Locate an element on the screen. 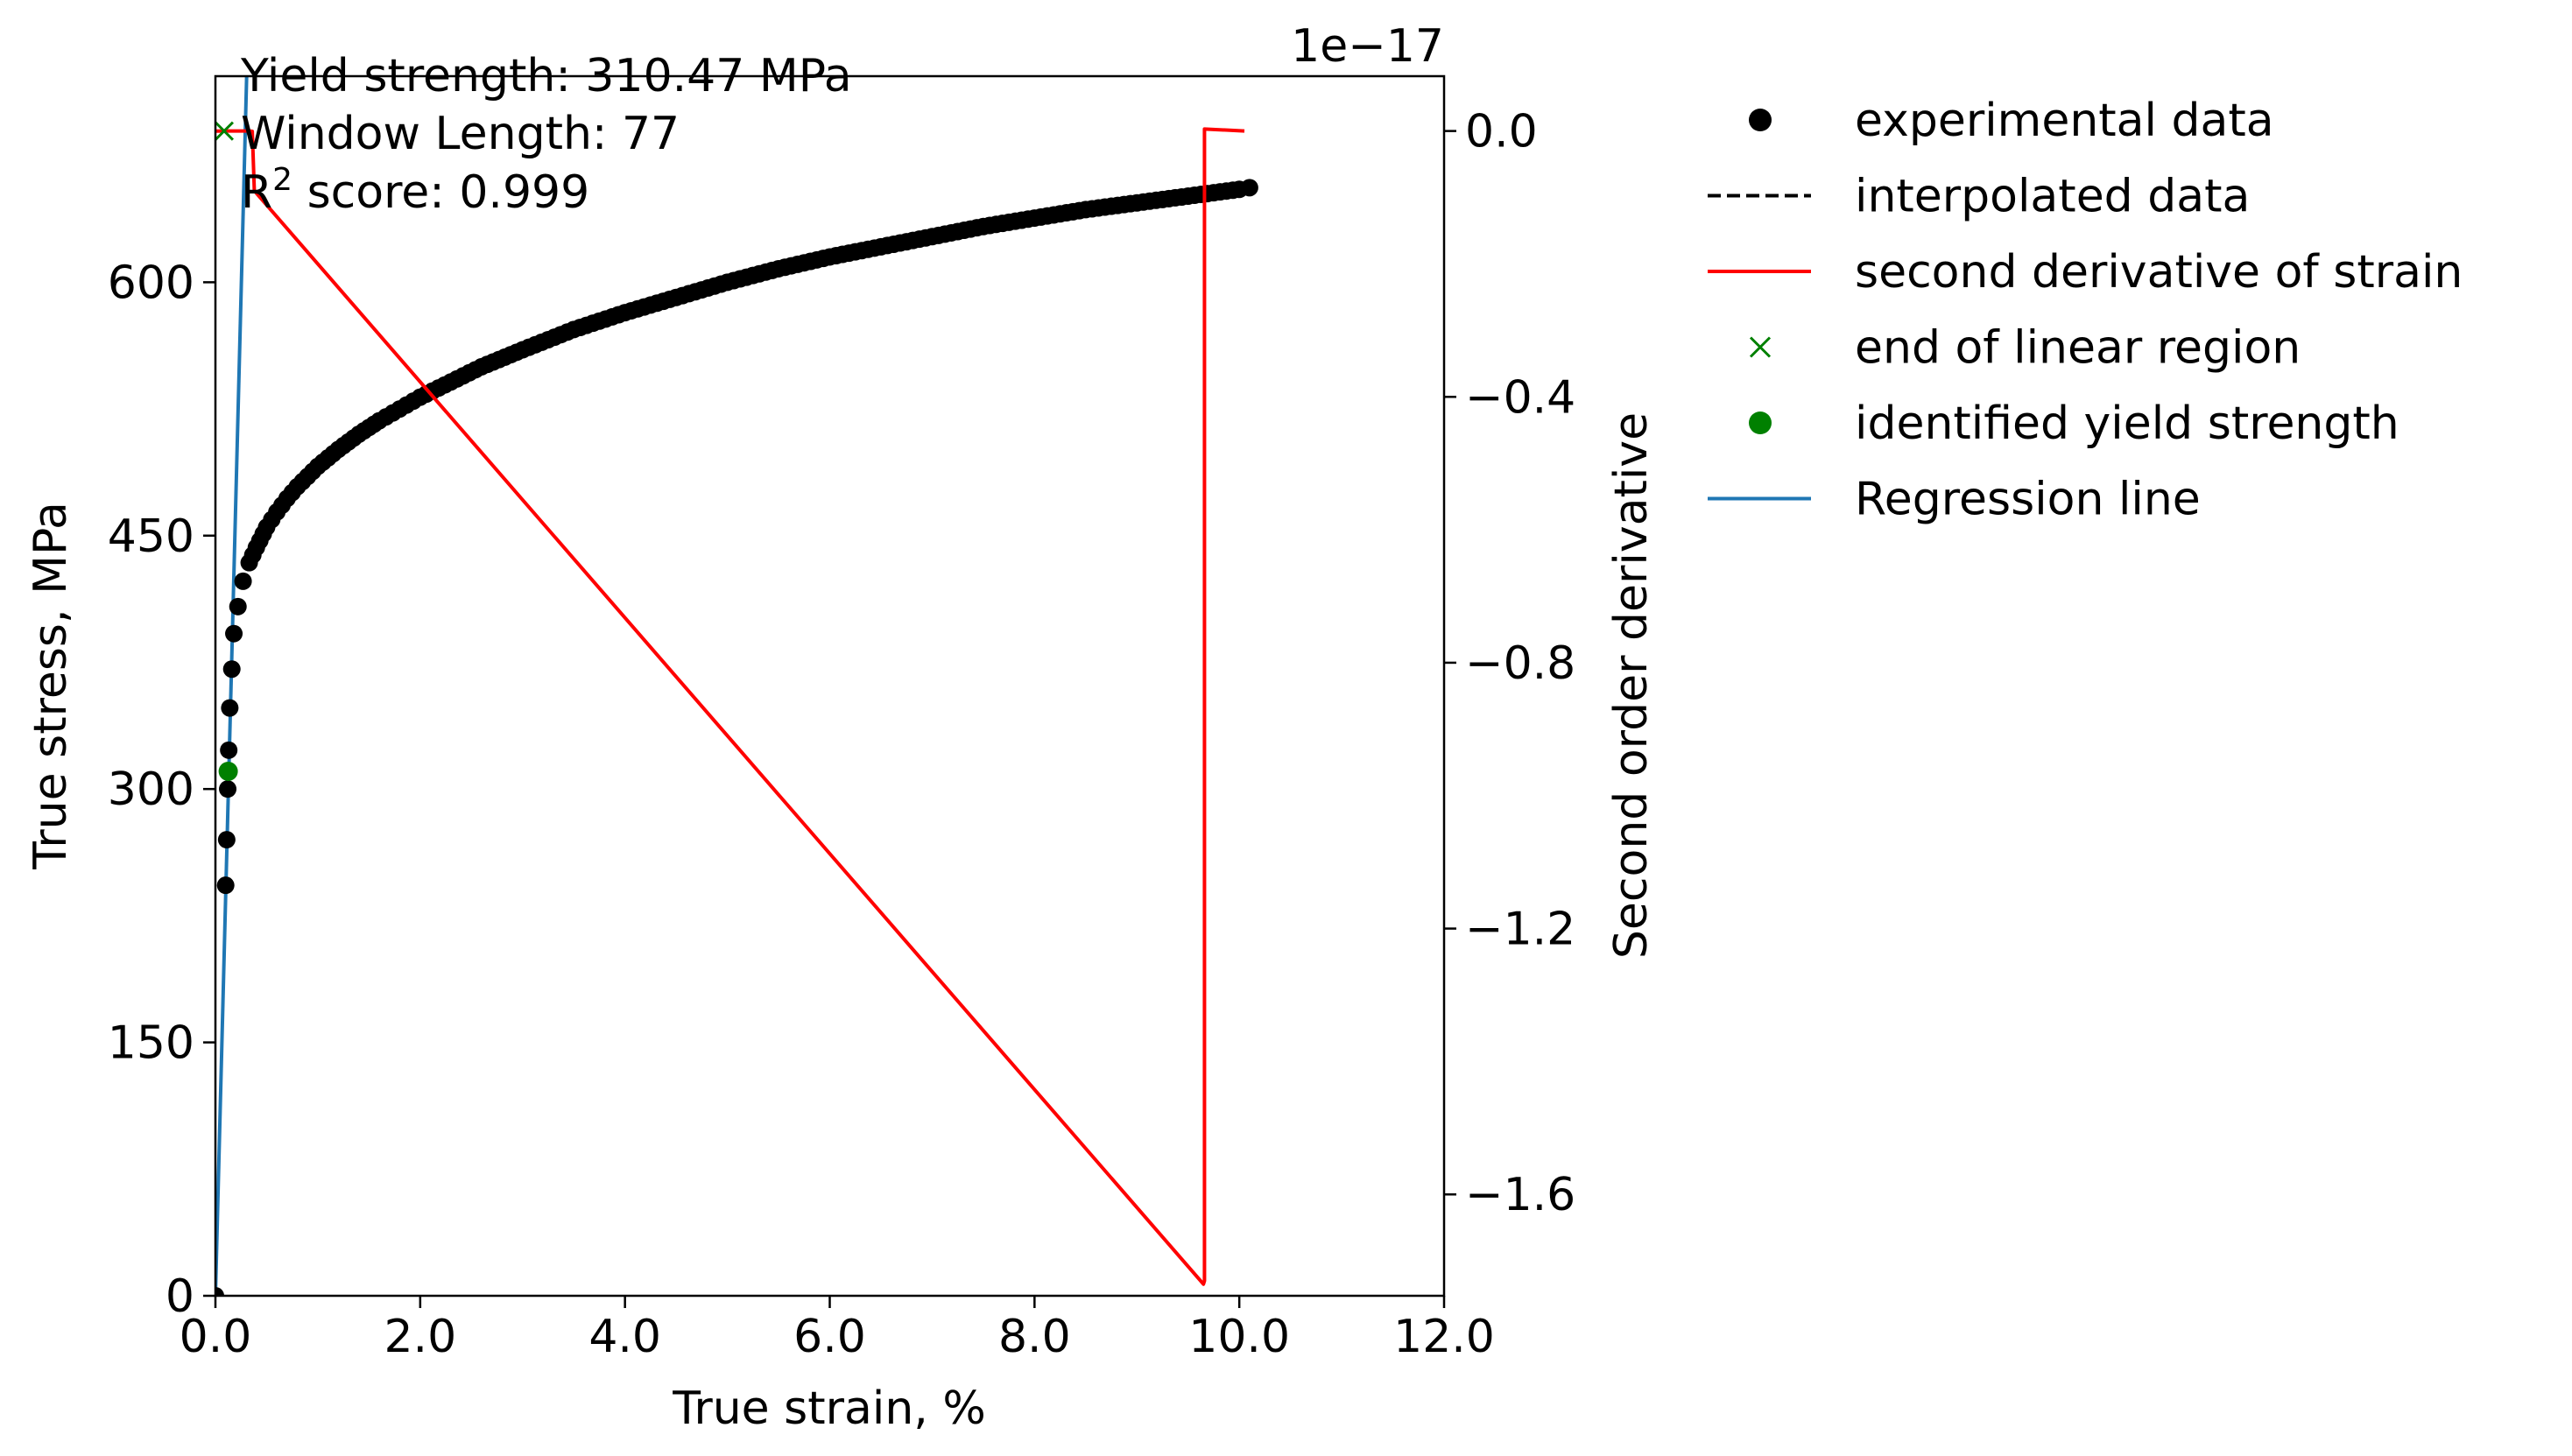  legend-entry: end of linear region is located at coordinates (2025, 348).